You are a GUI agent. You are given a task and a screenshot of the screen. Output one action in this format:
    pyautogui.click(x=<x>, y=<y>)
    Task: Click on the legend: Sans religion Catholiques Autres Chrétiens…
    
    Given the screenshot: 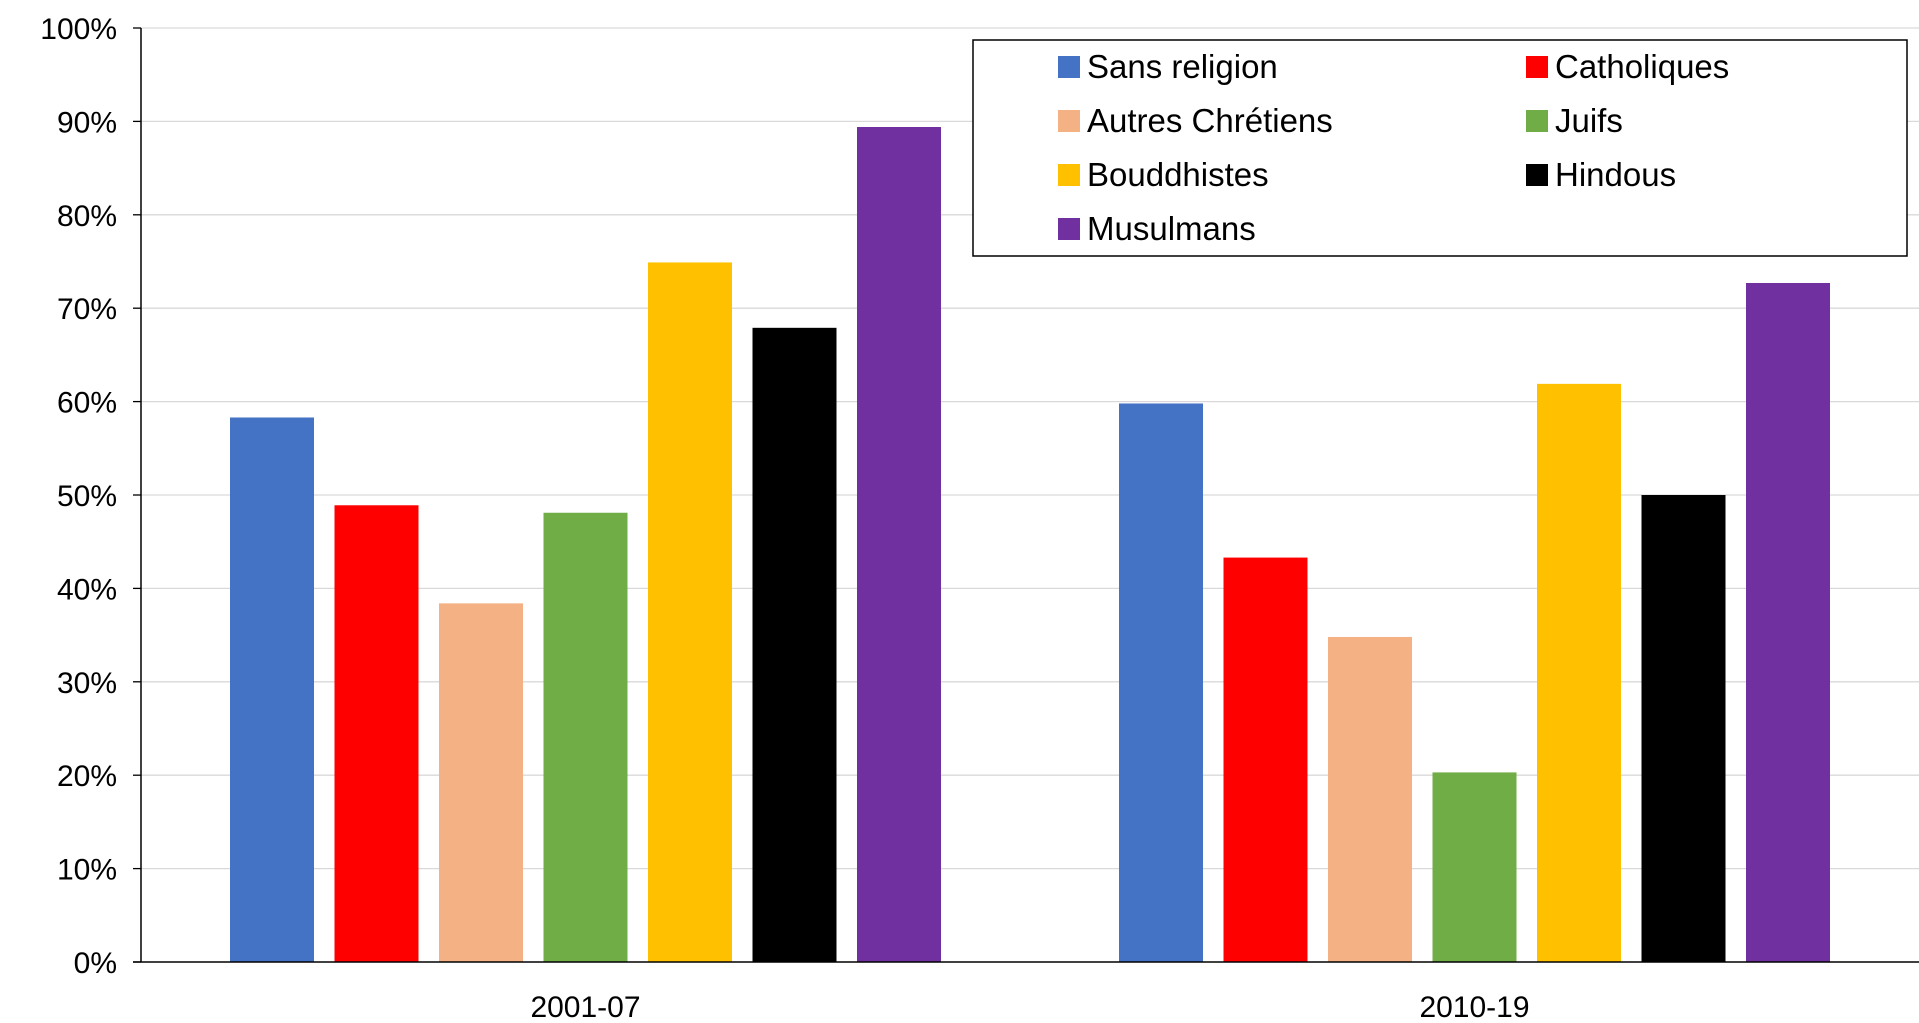 What is the action you would take?
    pyautogui.click(x=1440, y=148)
    